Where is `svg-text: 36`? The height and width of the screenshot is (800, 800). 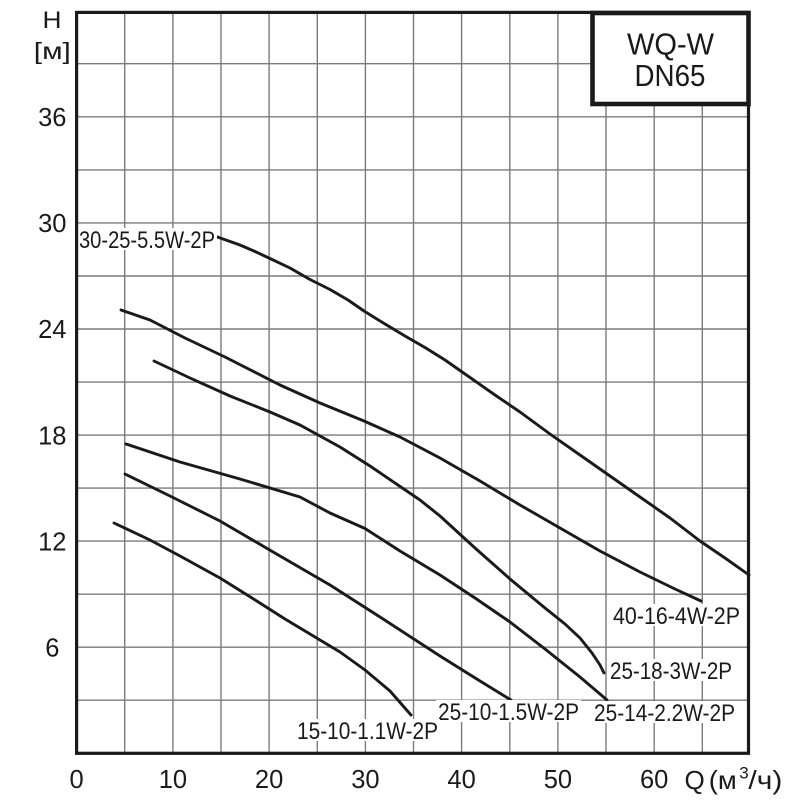
svg-text: 36 is located at coordinates (52, 118).